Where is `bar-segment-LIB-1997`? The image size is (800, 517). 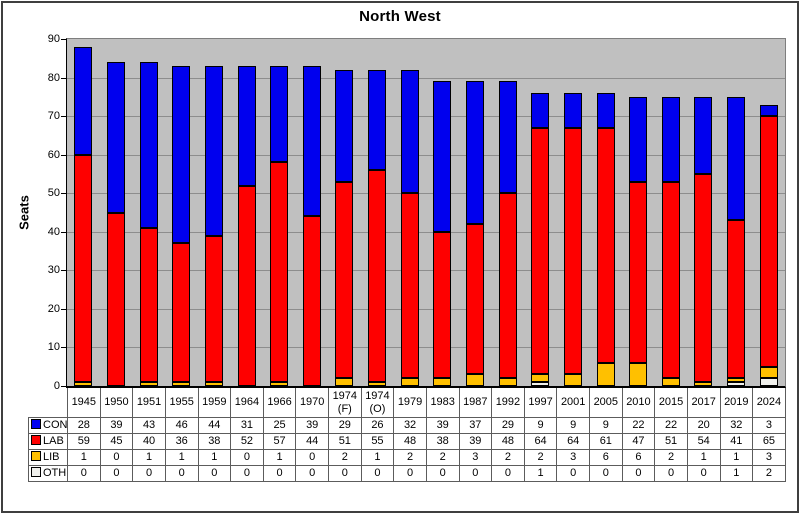 bar-segment-LIB-1997 is located at coordinates (540, 378).